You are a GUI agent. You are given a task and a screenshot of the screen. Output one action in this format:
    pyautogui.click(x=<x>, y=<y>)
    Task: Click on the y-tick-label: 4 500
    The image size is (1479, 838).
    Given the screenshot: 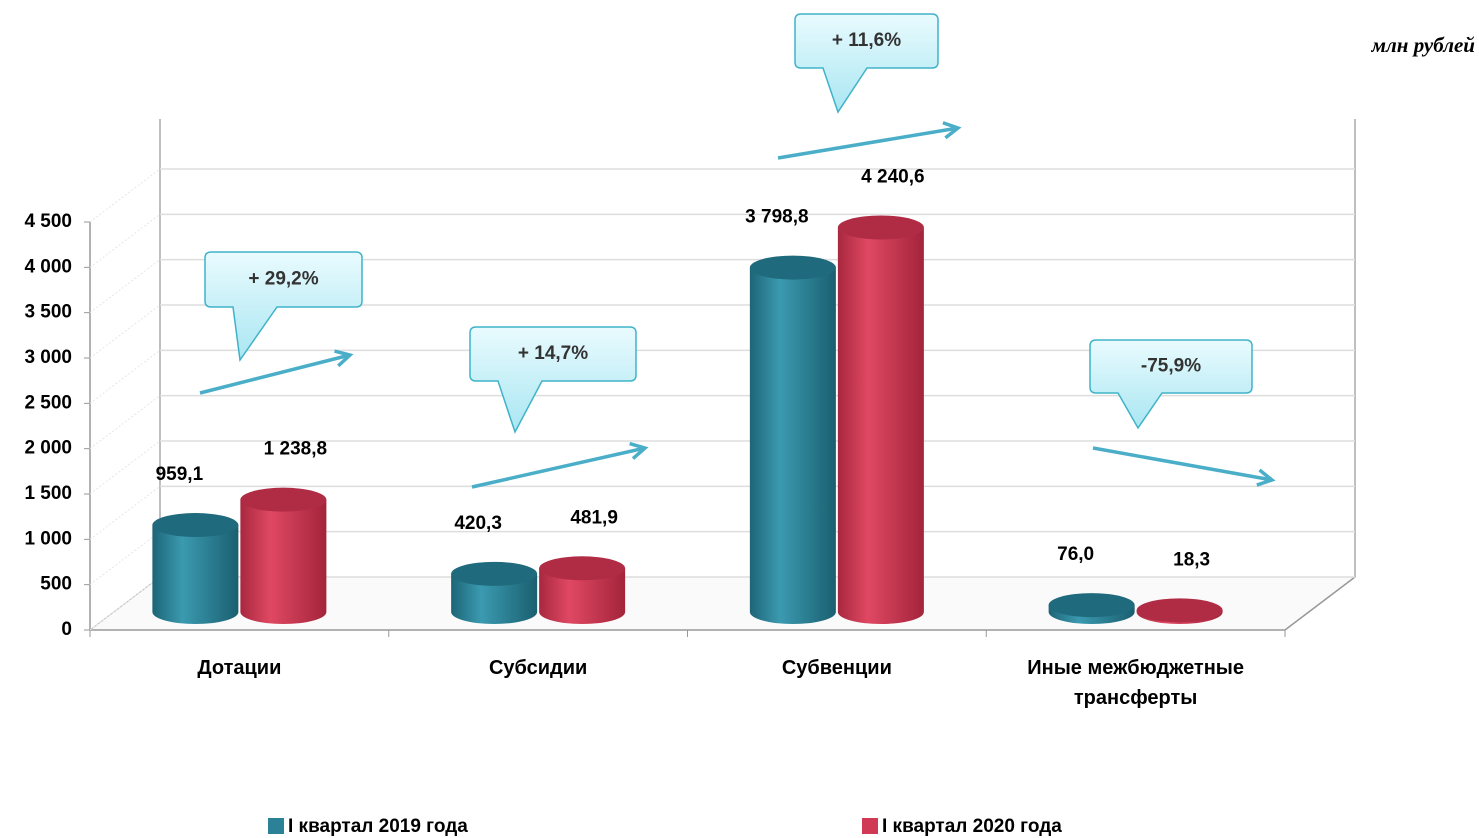 What is the action you would take?
    pyautogui.click(x=48, y=221)
    